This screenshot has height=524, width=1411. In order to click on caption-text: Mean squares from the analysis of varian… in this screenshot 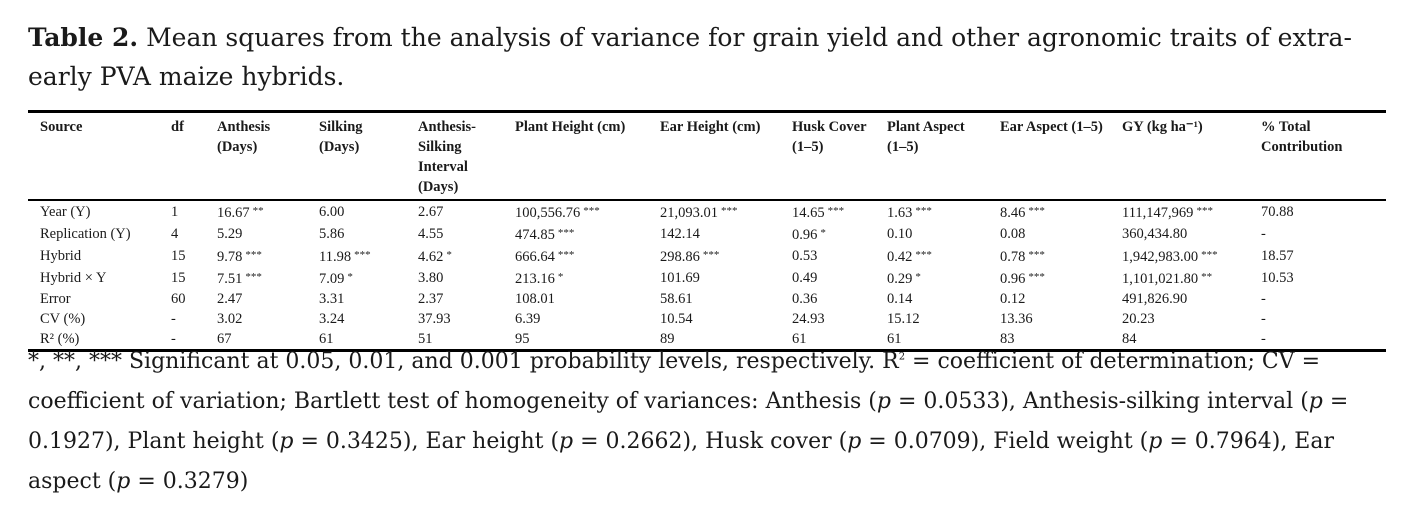, I will do `click(690, 57)`.